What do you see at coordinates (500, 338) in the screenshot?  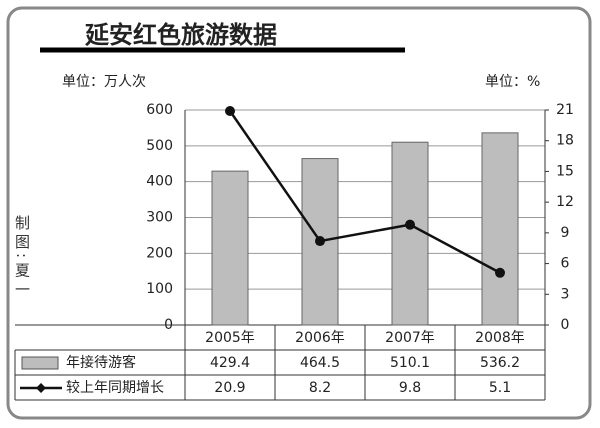 I see `x-tick-label: 2008年` at bounding box center [500, 338].